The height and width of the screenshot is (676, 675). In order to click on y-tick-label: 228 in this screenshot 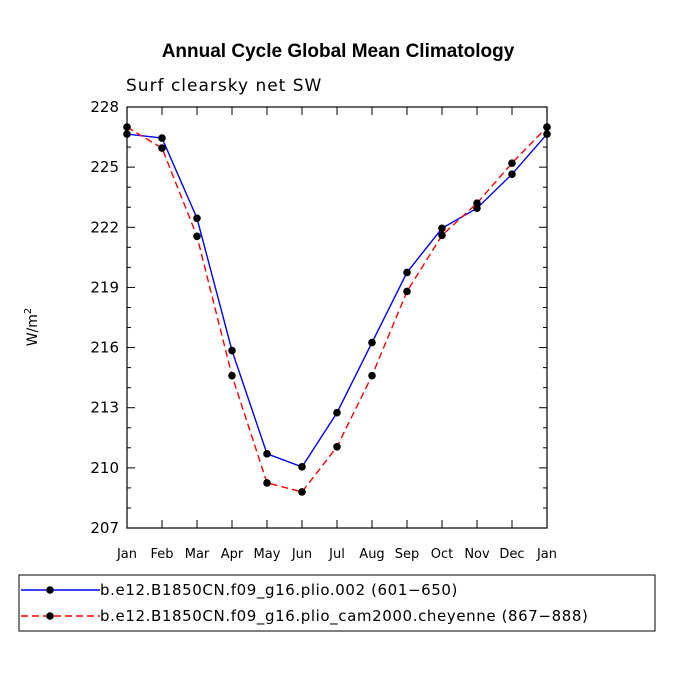, I will do `click(104, 107)`.